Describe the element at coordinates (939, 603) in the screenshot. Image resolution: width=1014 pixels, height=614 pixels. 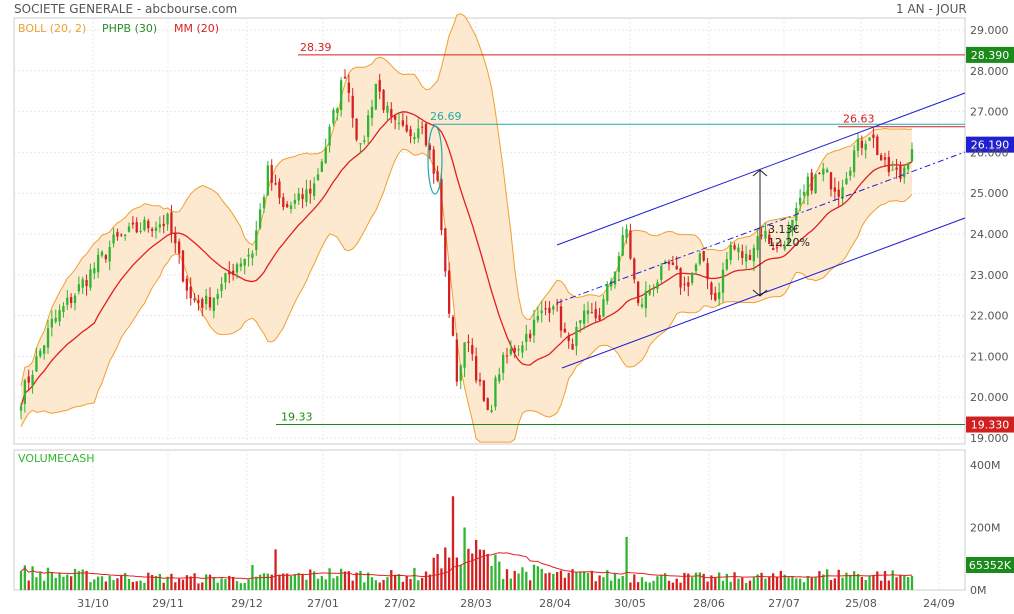
I see `x-tick-label: 24/09` at that location.